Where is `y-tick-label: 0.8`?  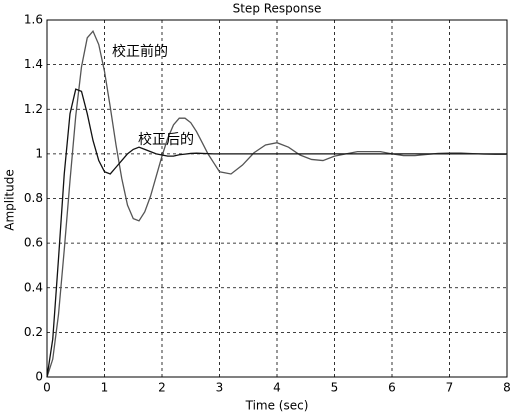
y-tick-label: 0.8 is located at coordinates (33, 198).